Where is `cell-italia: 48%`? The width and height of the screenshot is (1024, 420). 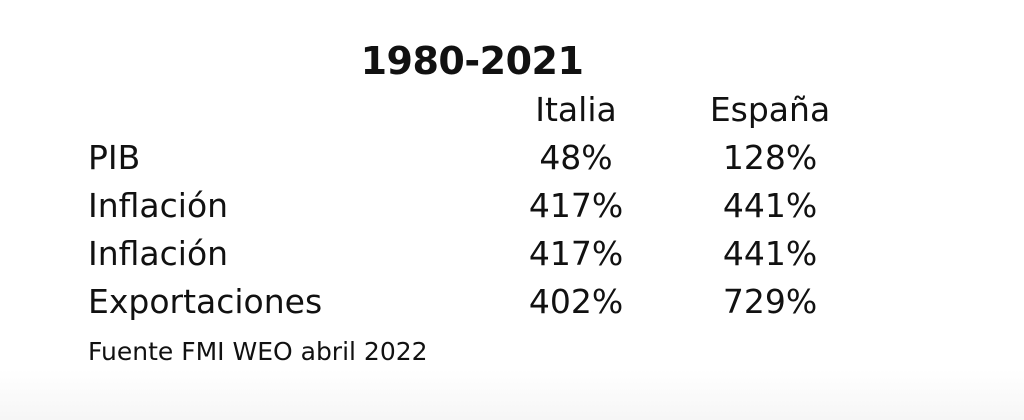
cell-italia: 48% is located at coordinates (576, 157).